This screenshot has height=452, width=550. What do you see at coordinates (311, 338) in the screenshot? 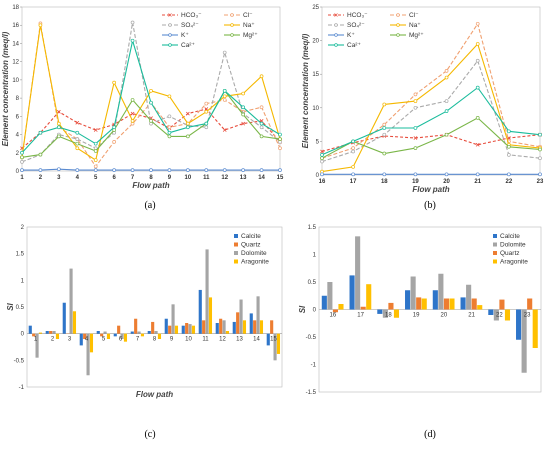
I see `y-tick-label: -0.5` at bounding box center [311, 338].